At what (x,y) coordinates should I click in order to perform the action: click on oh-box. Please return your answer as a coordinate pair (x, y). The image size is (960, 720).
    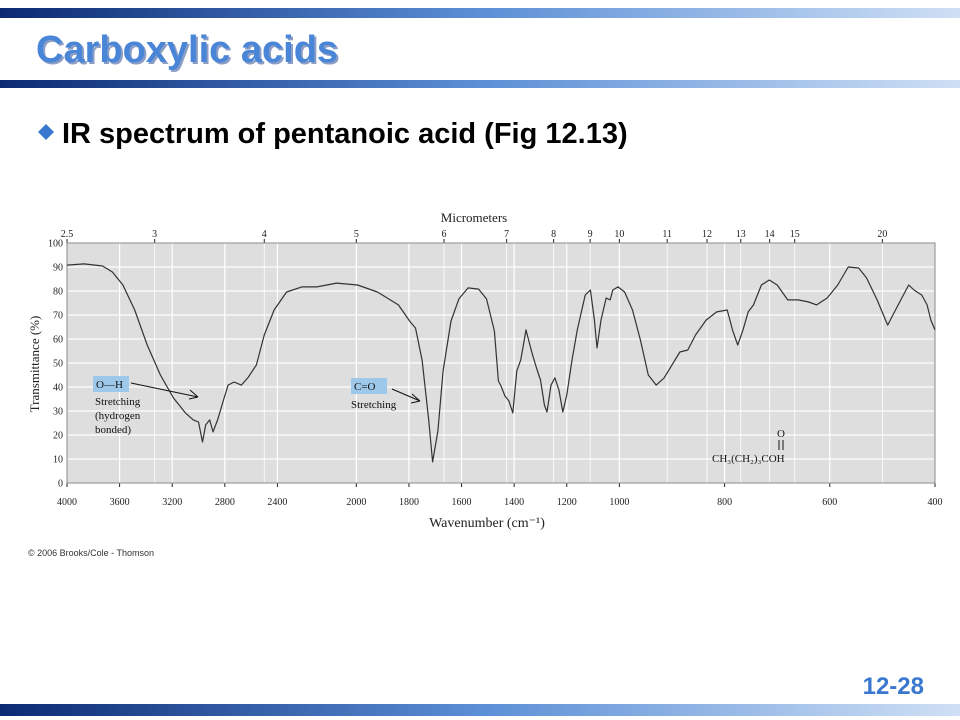
    Looking at the image, I should click on (111, 384).